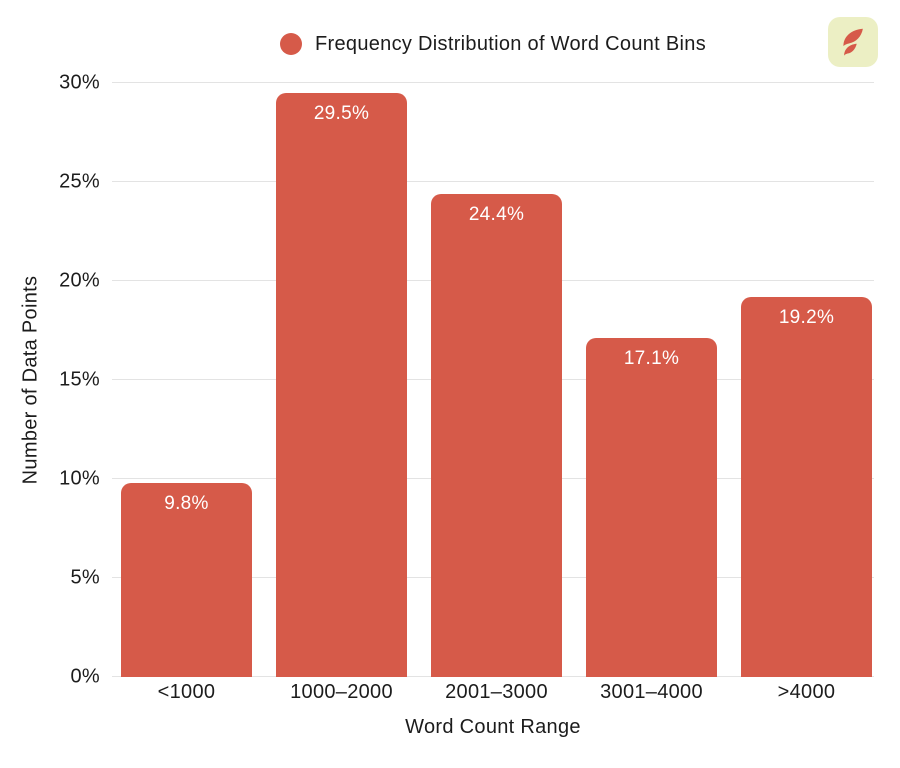 This screenshot has height=768, width=900. I want to click on brand-logo, so click(853, 42).